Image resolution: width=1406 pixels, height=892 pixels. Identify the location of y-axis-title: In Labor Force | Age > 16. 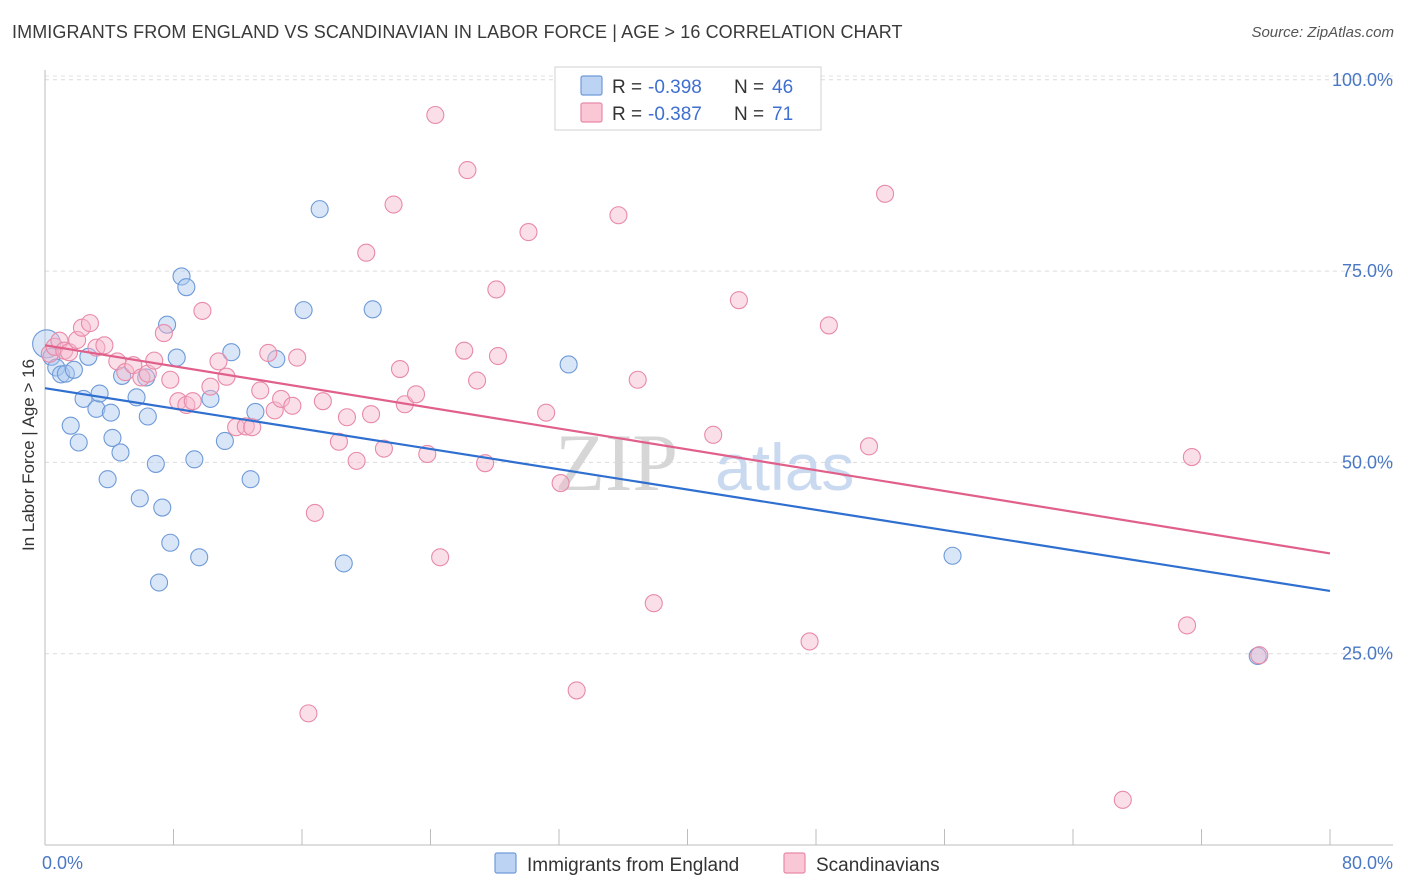
(28, 455).